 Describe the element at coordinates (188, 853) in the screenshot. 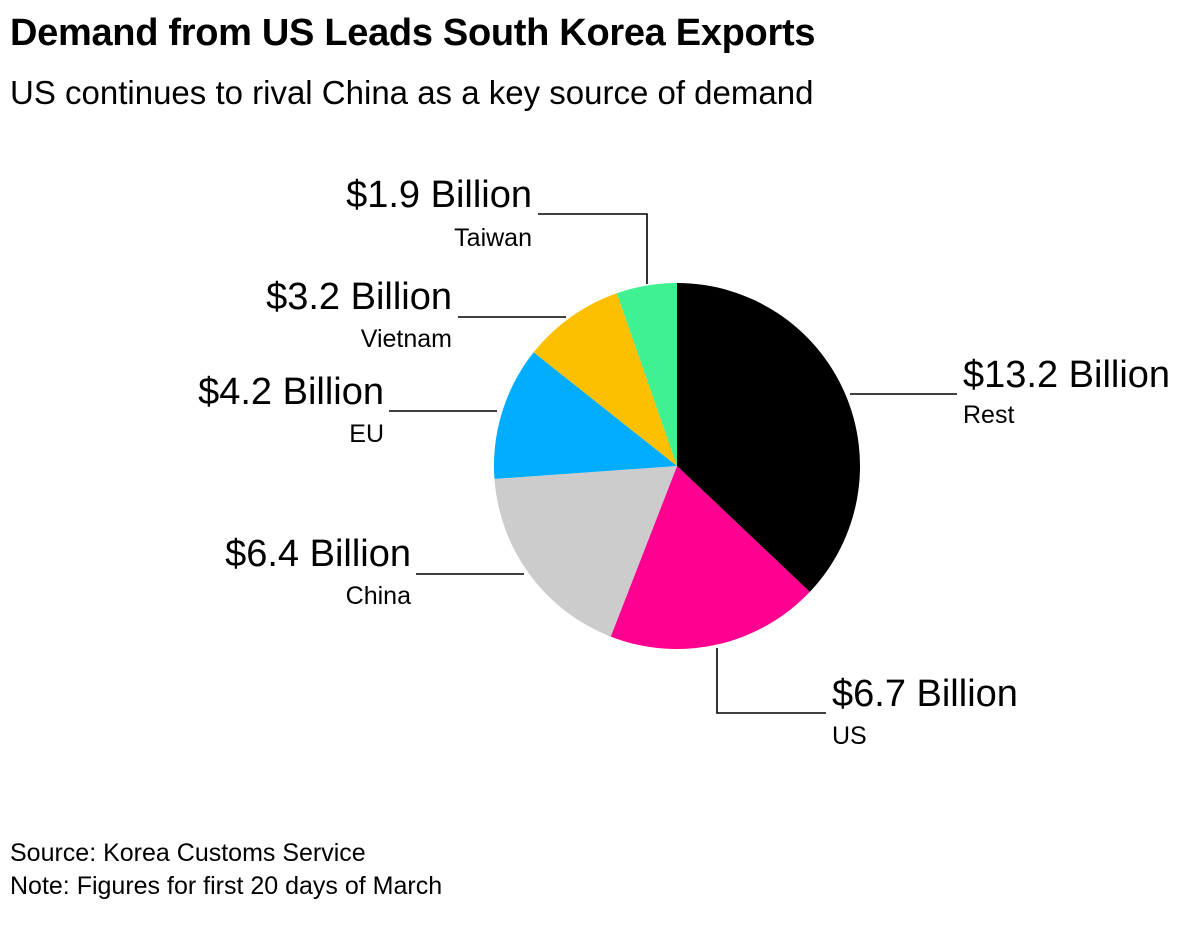

I see `source-note: Source: Korea Customs Service` at that location.